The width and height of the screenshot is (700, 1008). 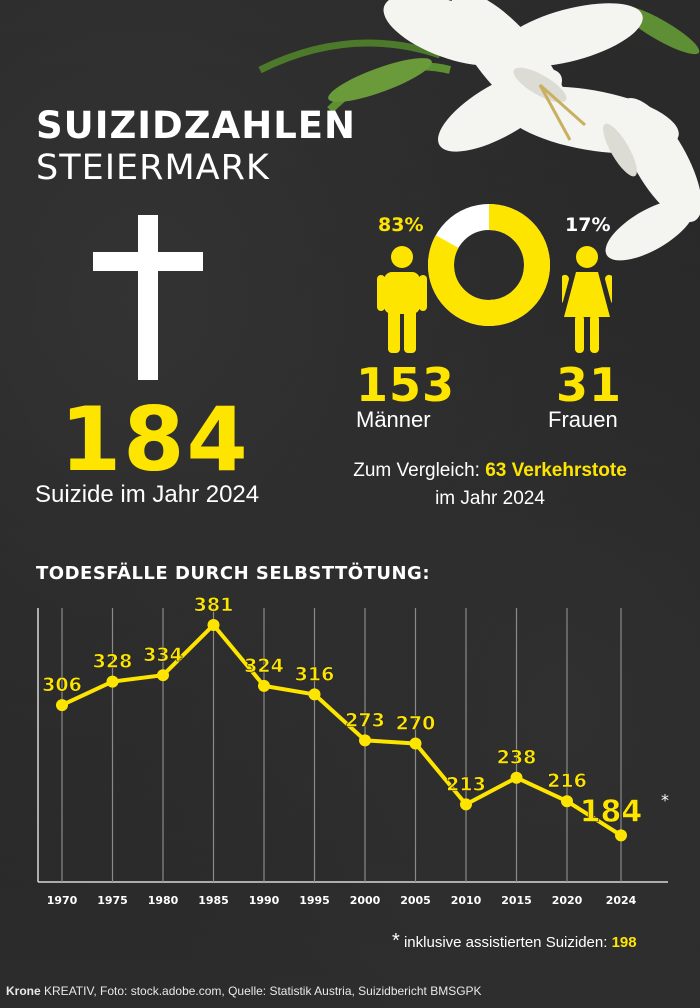 I want to click on male-count: 153, so click(x=406, y=385).